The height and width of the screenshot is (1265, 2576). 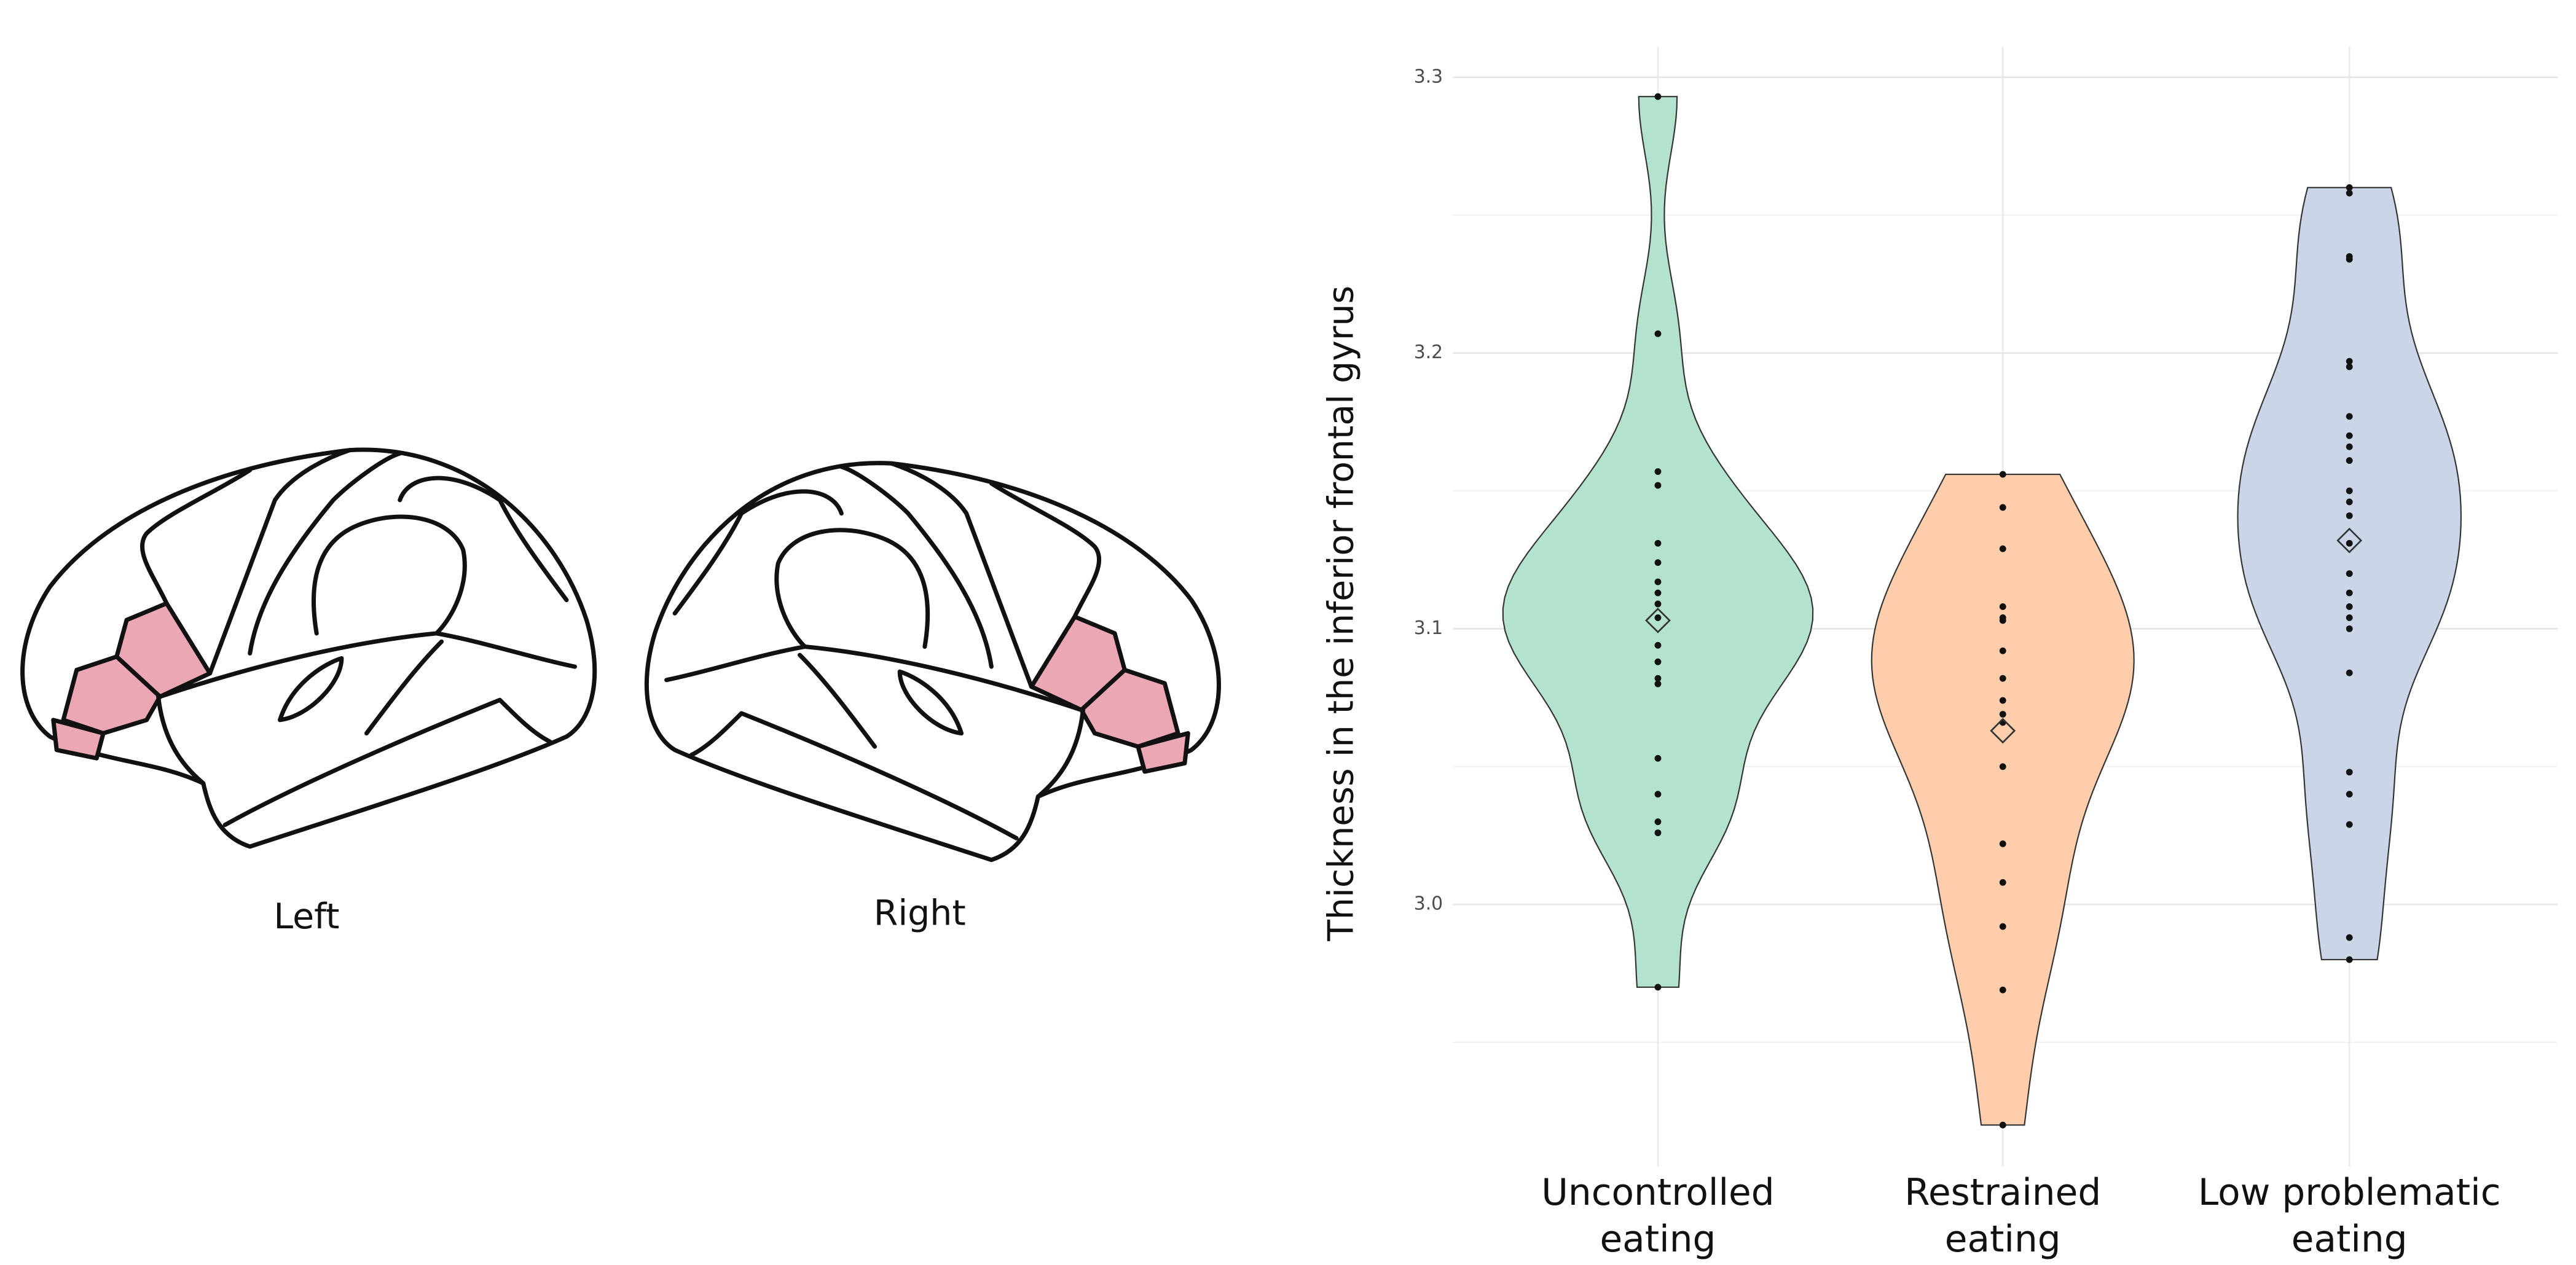 What do you see at coordinates (306, 916) in the screenshot?
I see `hemisphere-label: Left` at bounding box center [306, 916].